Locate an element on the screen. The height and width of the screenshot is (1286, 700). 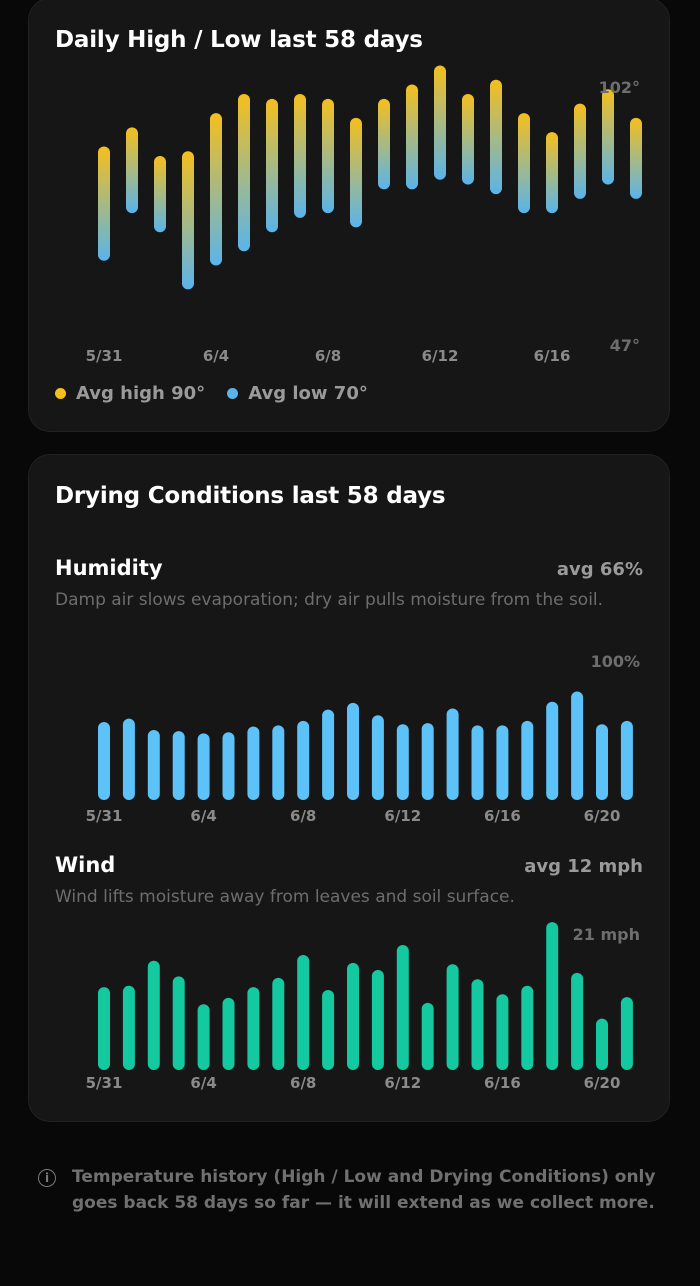
wind-max-label: 21 mph is located at coordinates (606, 934).